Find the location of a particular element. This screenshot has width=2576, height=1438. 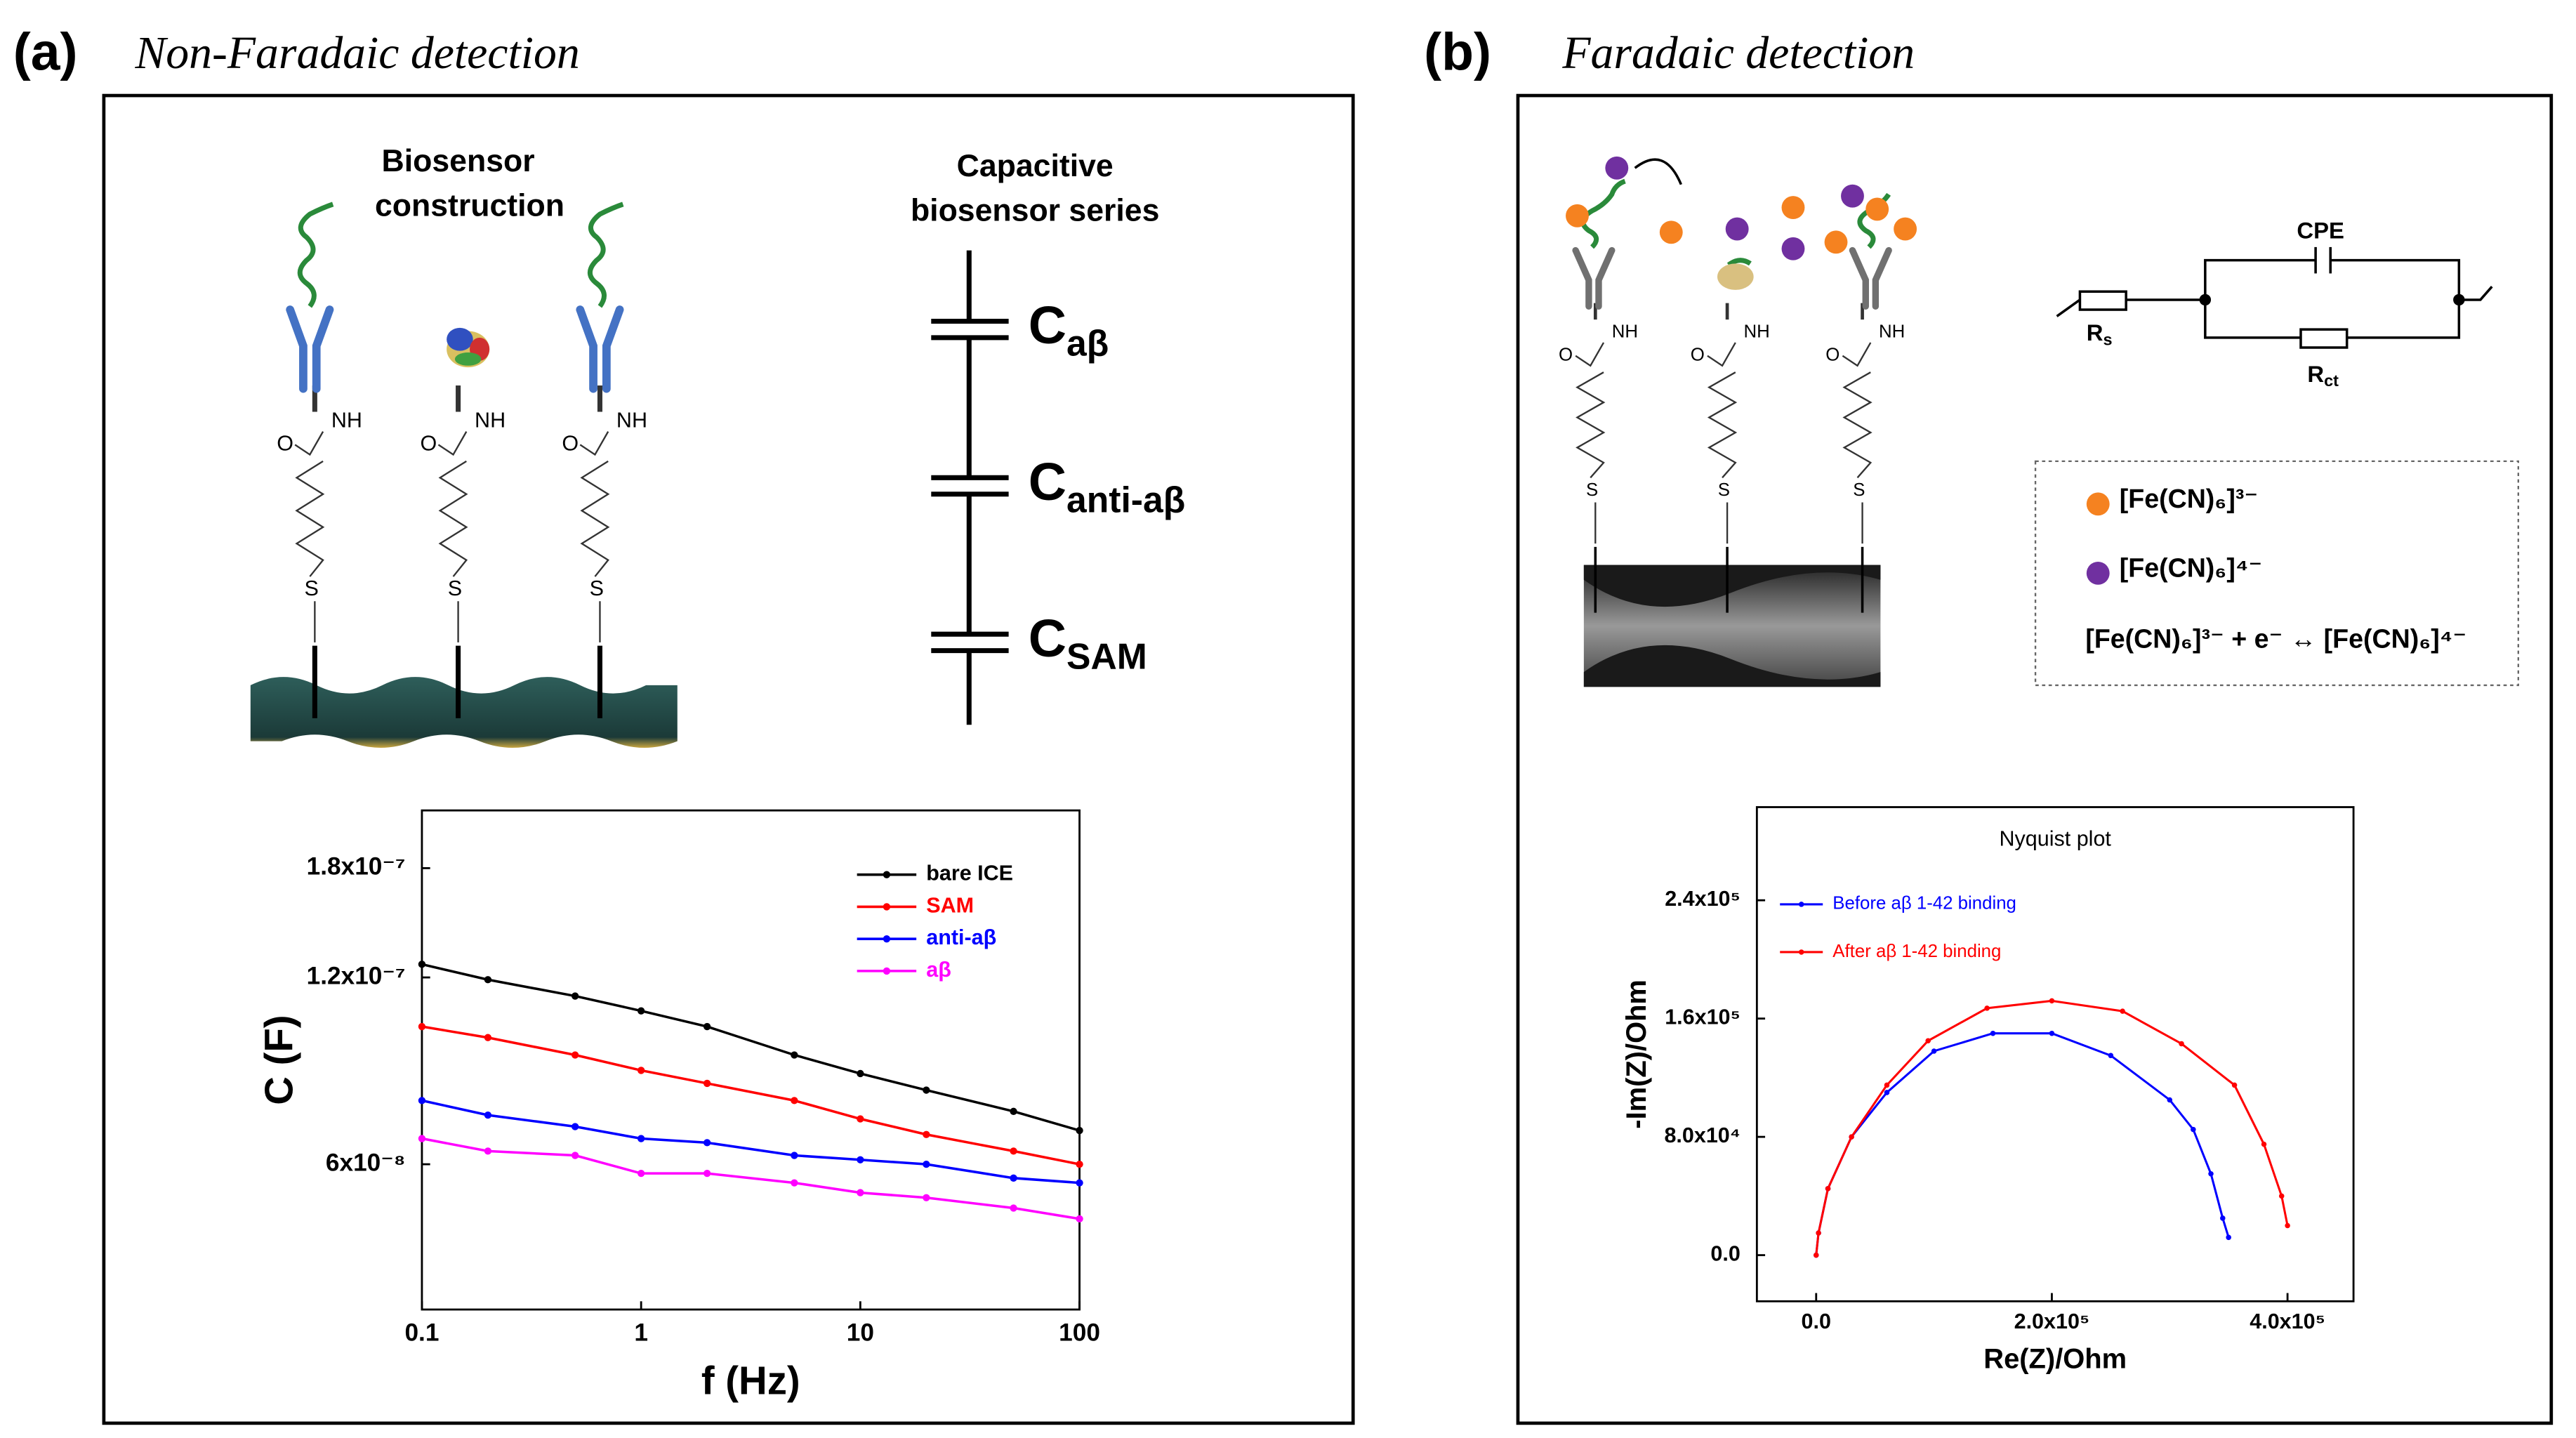

diagram-title: Biosensor is located at coordinates (458, 161).